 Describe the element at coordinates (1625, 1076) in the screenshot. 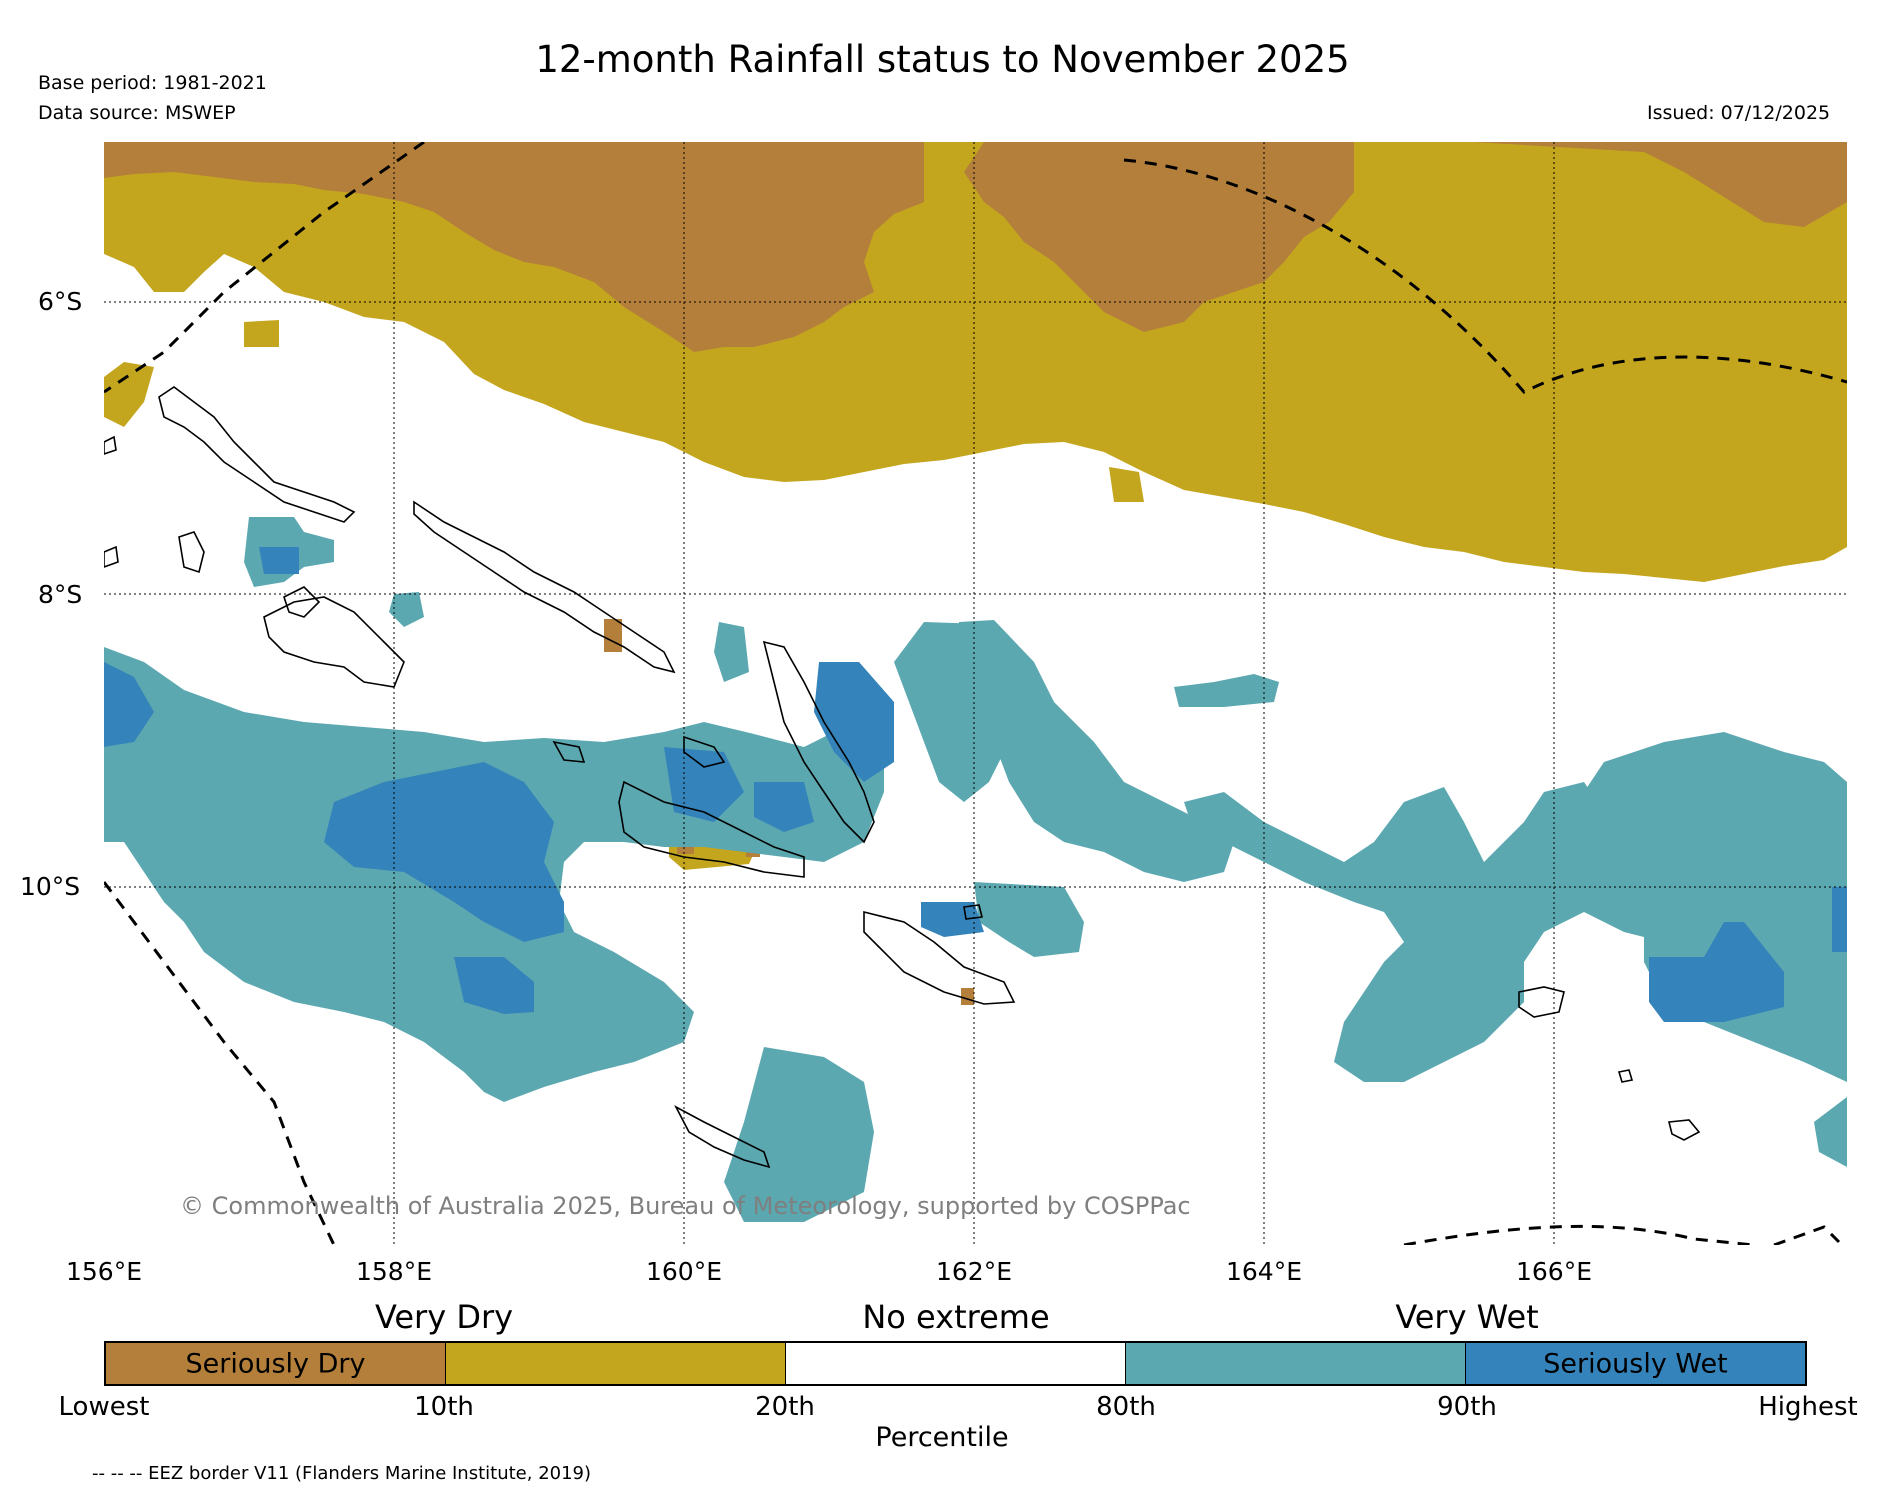

I see `utupua-island` at that location.